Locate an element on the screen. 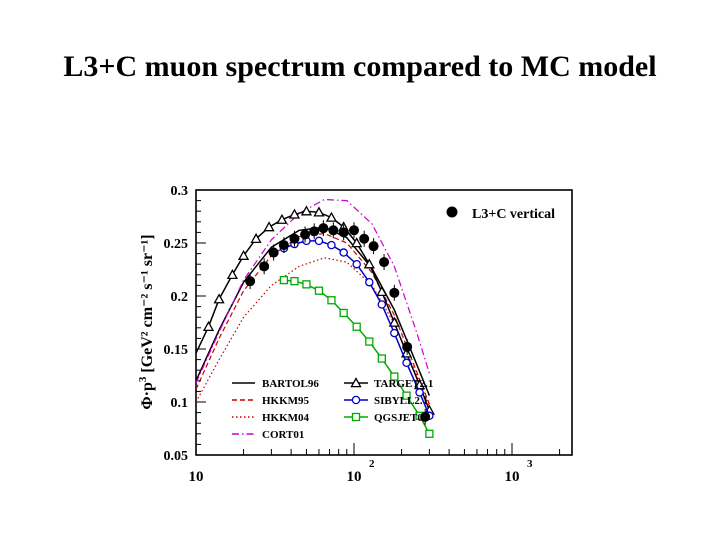  series-line-hkkm95 is located at coordinates (313, 318).